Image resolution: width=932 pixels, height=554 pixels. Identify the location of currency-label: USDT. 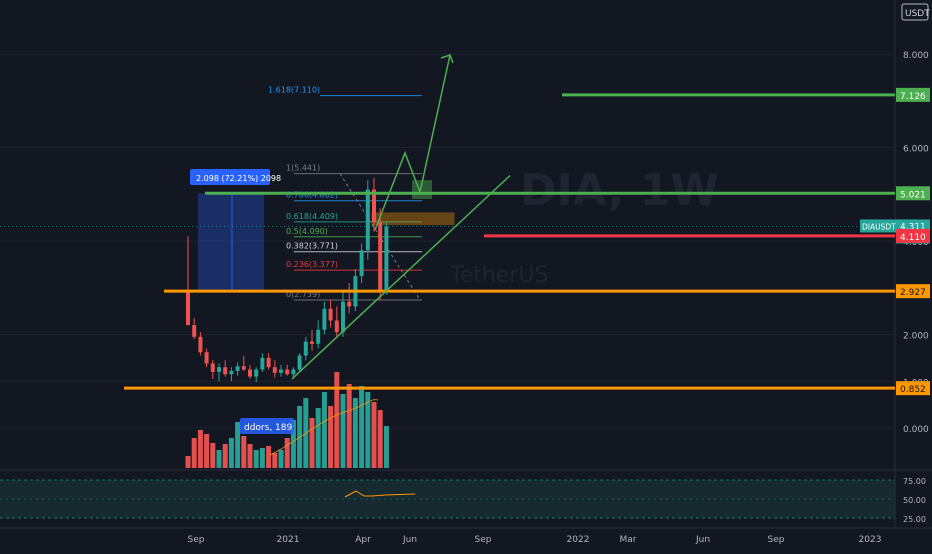
(917, 14).